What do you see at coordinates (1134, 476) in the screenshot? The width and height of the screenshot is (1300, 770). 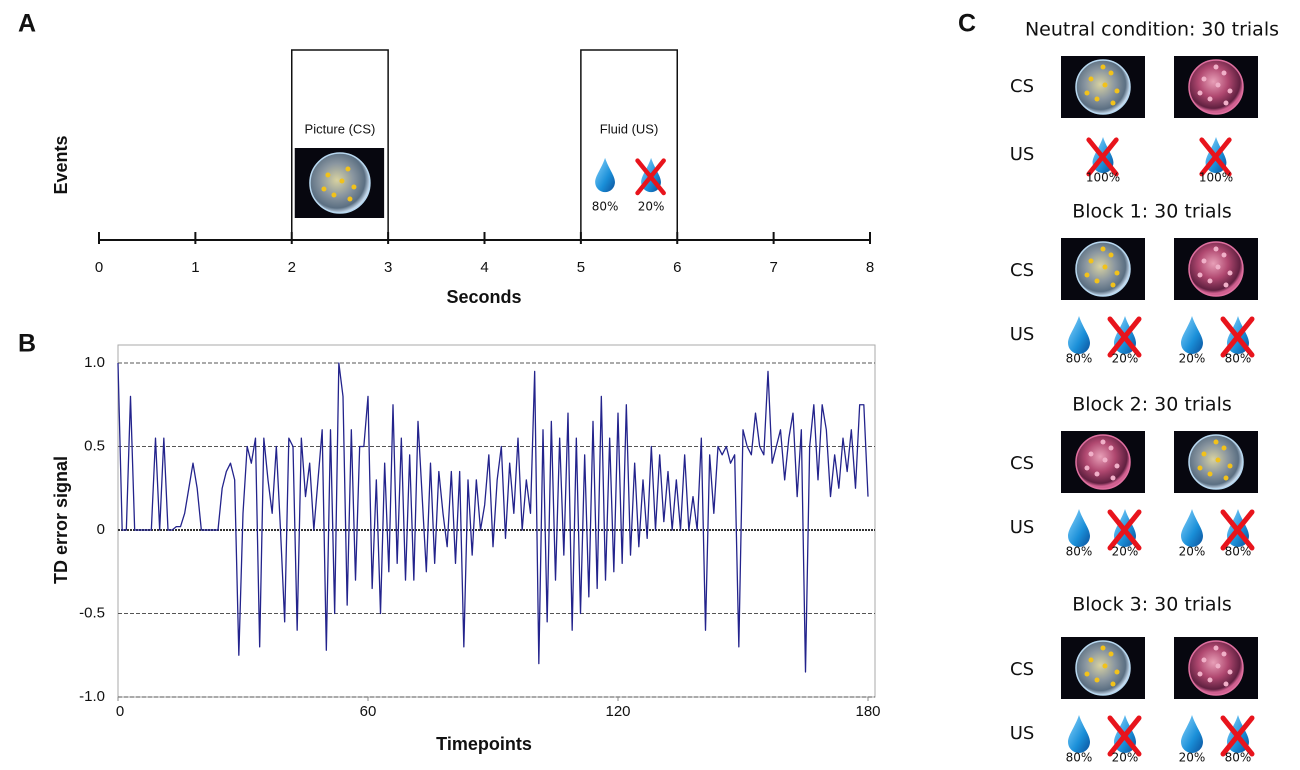 I see `condition-block: Block 2: 30 trials CS US 80% 20% 20% 80%` at bounding box center [1134, 476].